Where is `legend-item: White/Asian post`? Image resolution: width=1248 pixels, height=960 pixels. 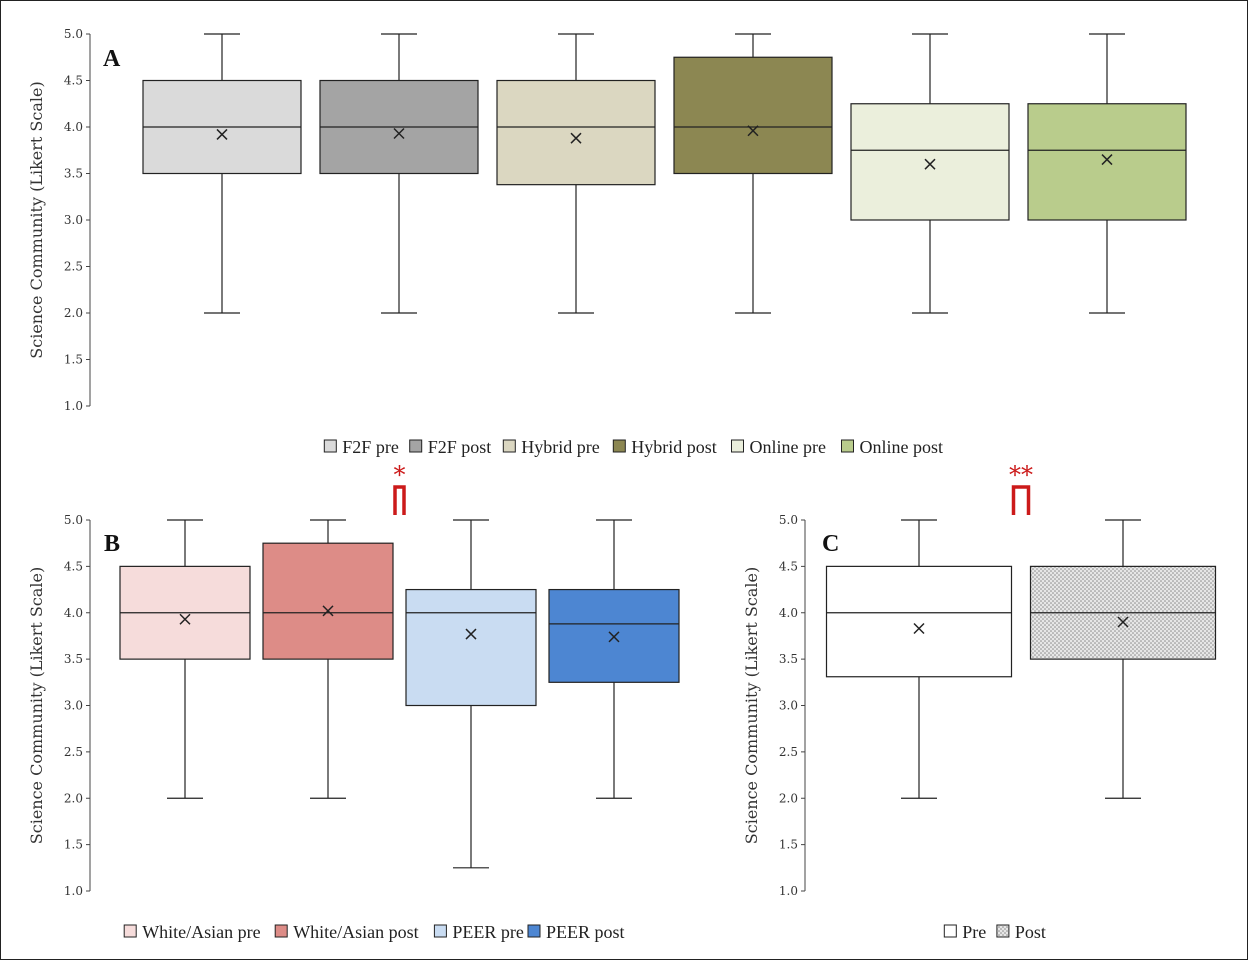
legend-item: White/Asian post is located at coordinates (346, 932).